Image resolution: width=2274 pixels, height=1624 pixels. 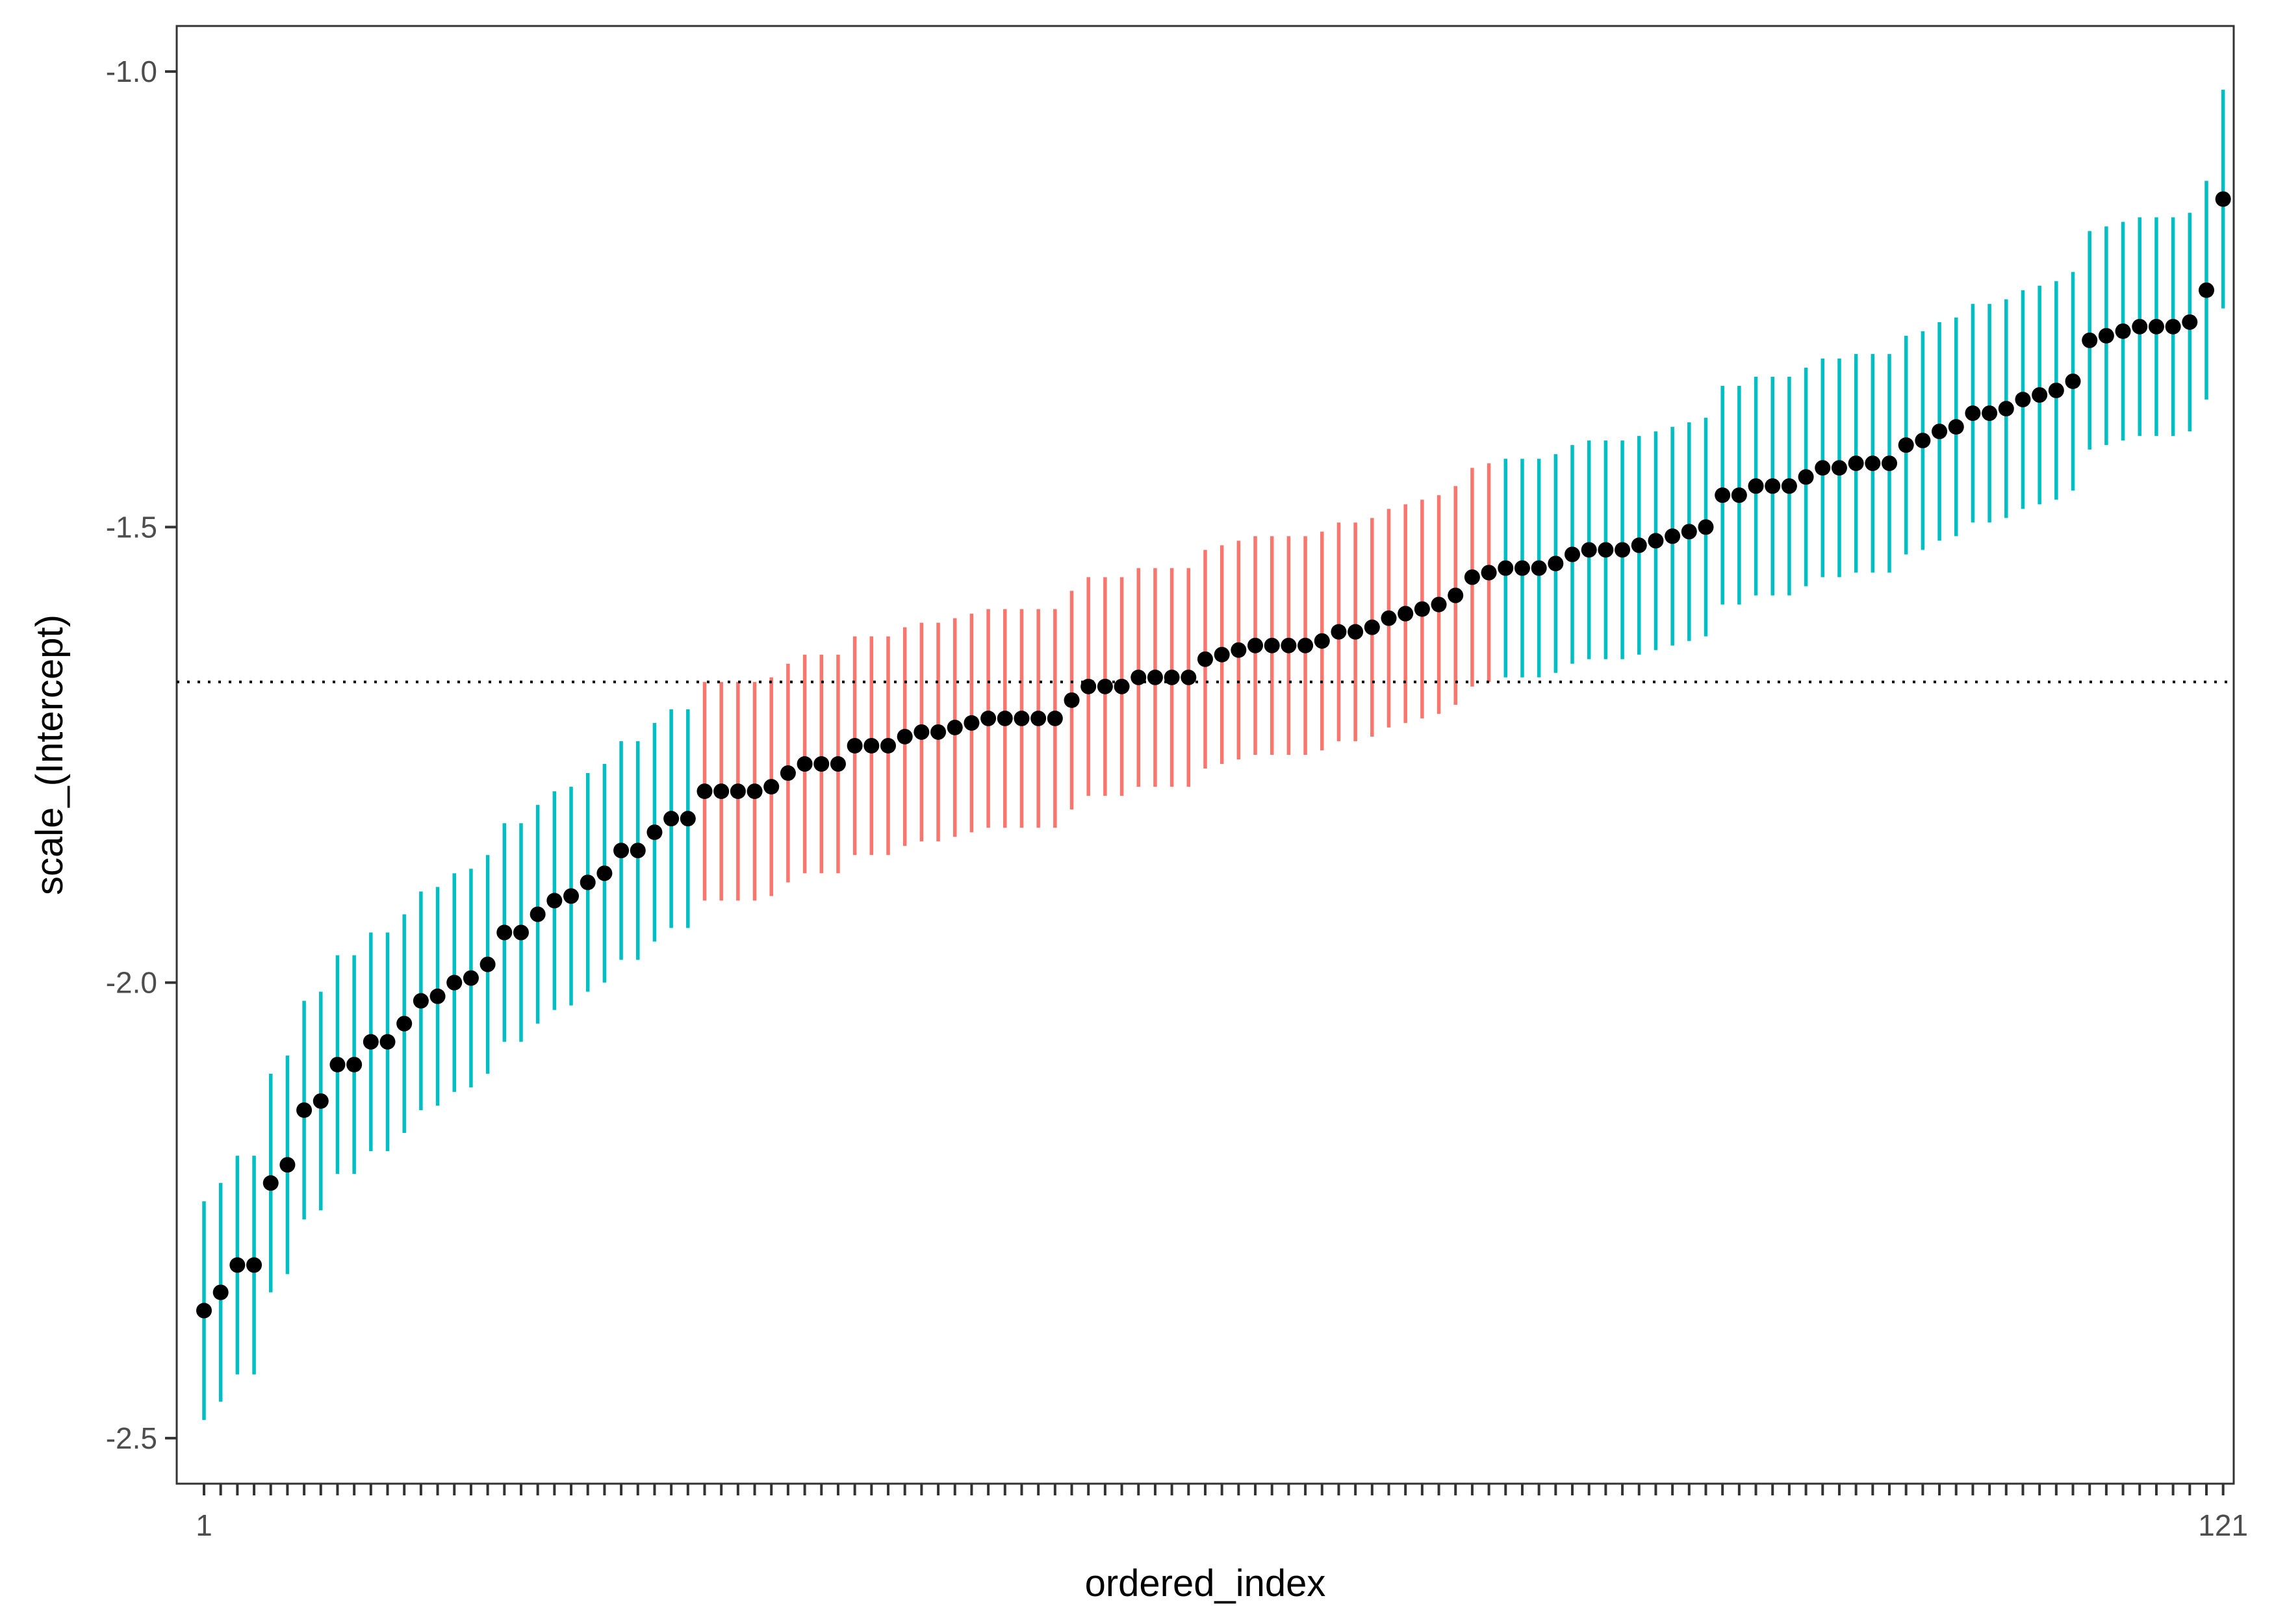 What do you see at coordinates (2223, 1525) in the screenshot?
I see `x-tick-label-last: 121` at bounding box center [2223, 1525].